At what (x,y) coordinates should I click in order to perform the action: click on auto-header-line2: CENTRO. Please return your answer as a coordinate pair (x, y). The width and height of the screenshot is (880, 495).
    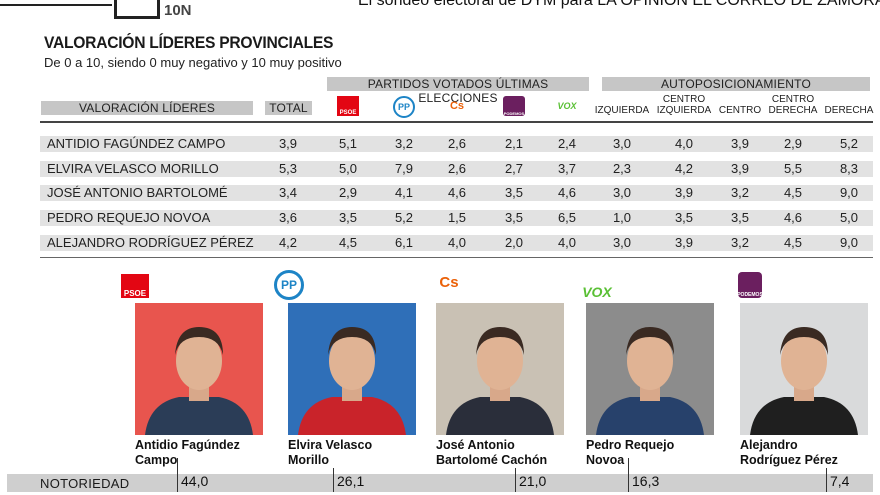
    Looking at the image, I should click on (740, 110).